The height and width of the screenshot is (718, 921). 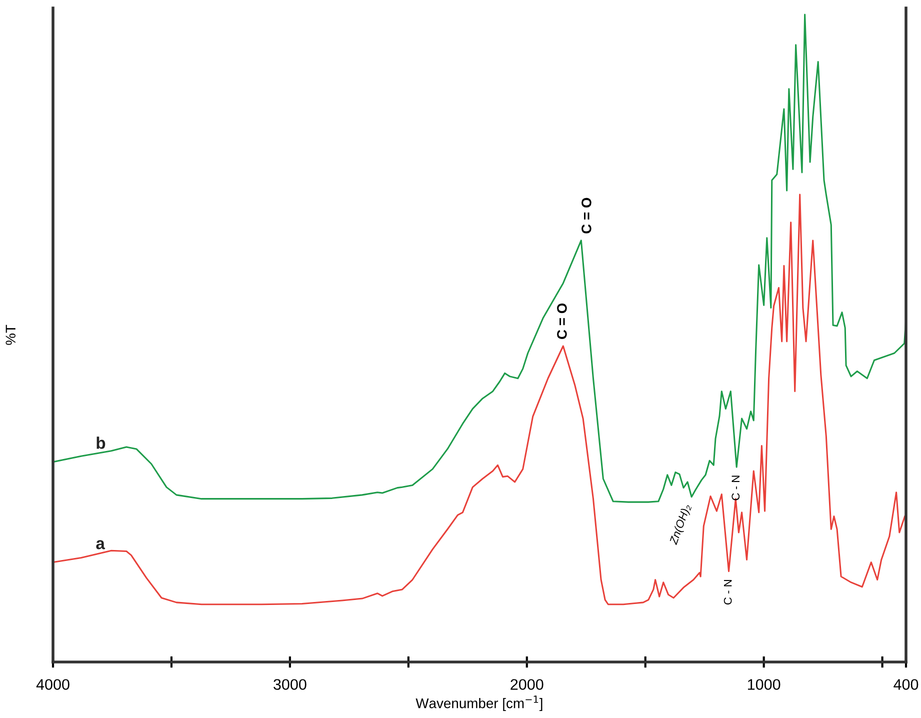 I want to click on y-axis-title: %T, so click(x=11, y=334).